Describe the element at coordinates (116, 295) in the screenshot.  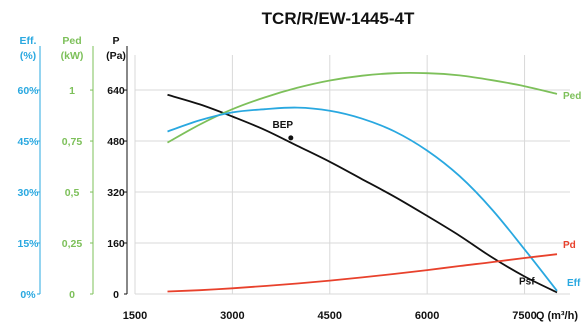
I see `p-tick-label: 0` at that location.